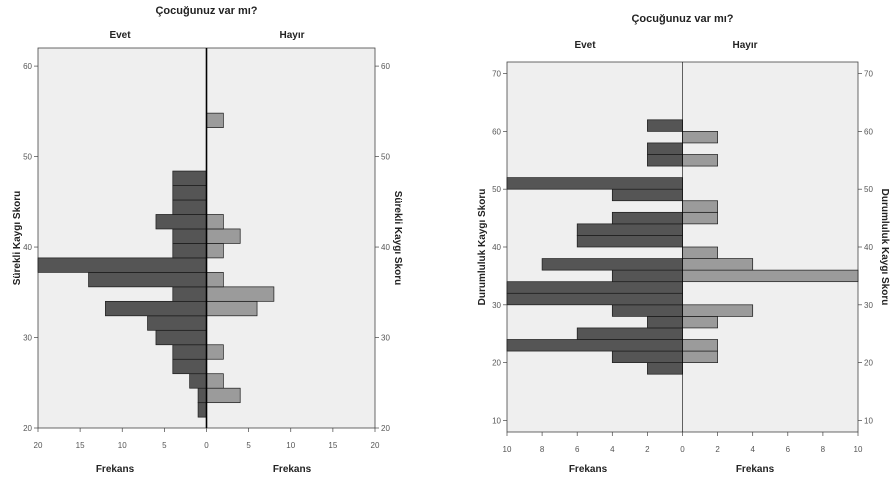 The height and width of the screenshot is (482, 894). I want to click on xtick-label-right-1: 4, so click(752, 449).